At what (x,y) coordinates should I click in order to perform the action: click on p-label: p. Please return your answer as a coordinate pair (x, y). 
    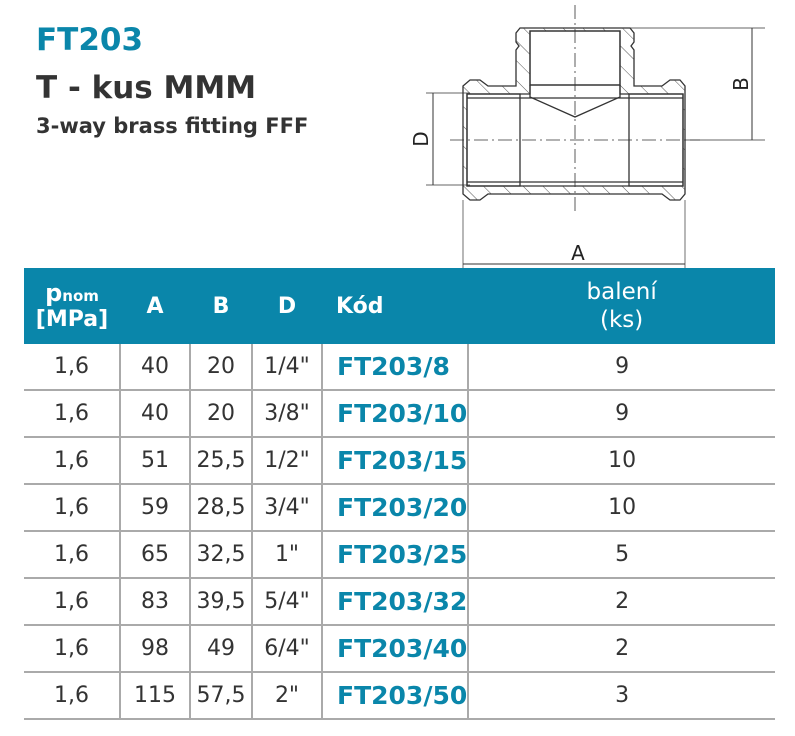
    Looking at the image, I should click on (54, 292).